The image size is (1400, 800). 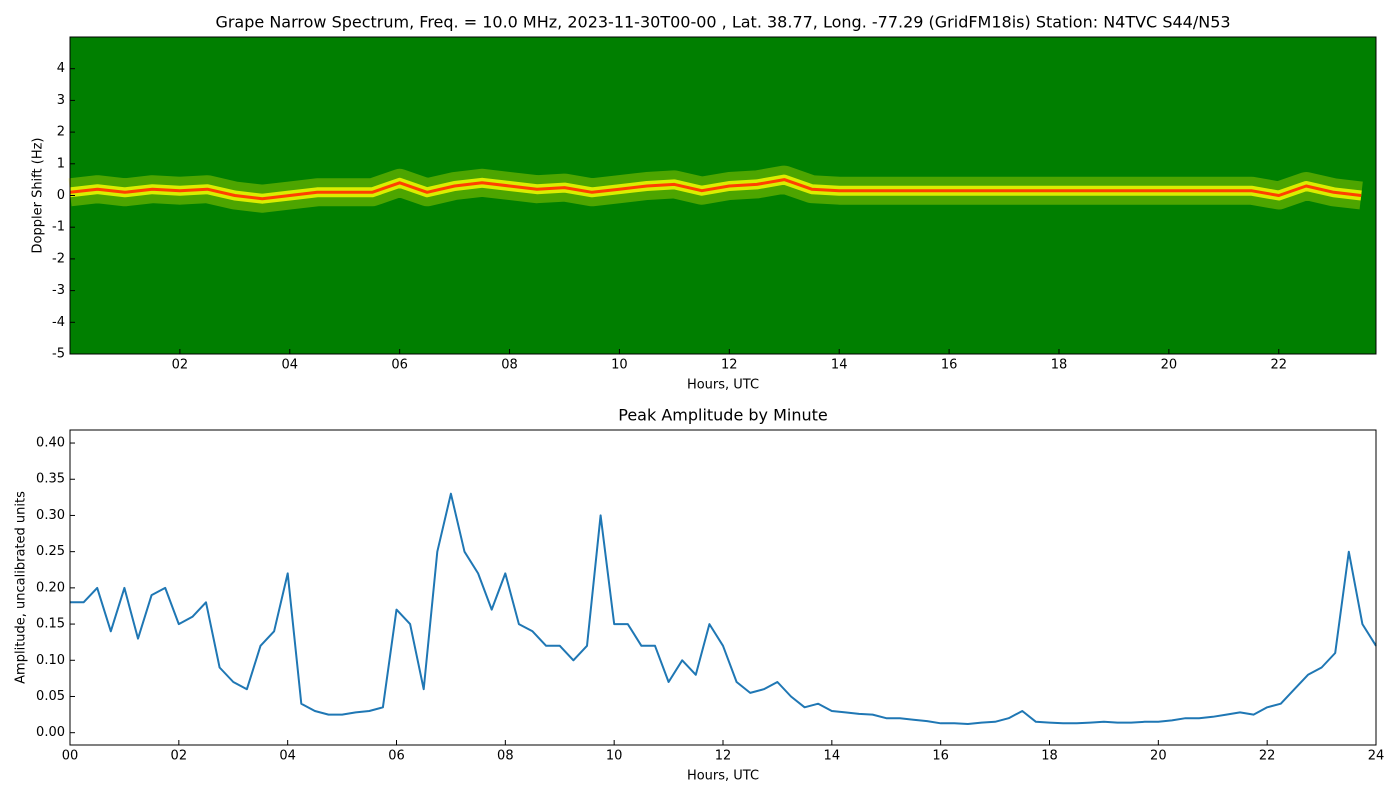 What do you see at coordinates (50, 660) in the screenshot?
I see `y-tick-label: 0.10` at bounding box center [50, 660].